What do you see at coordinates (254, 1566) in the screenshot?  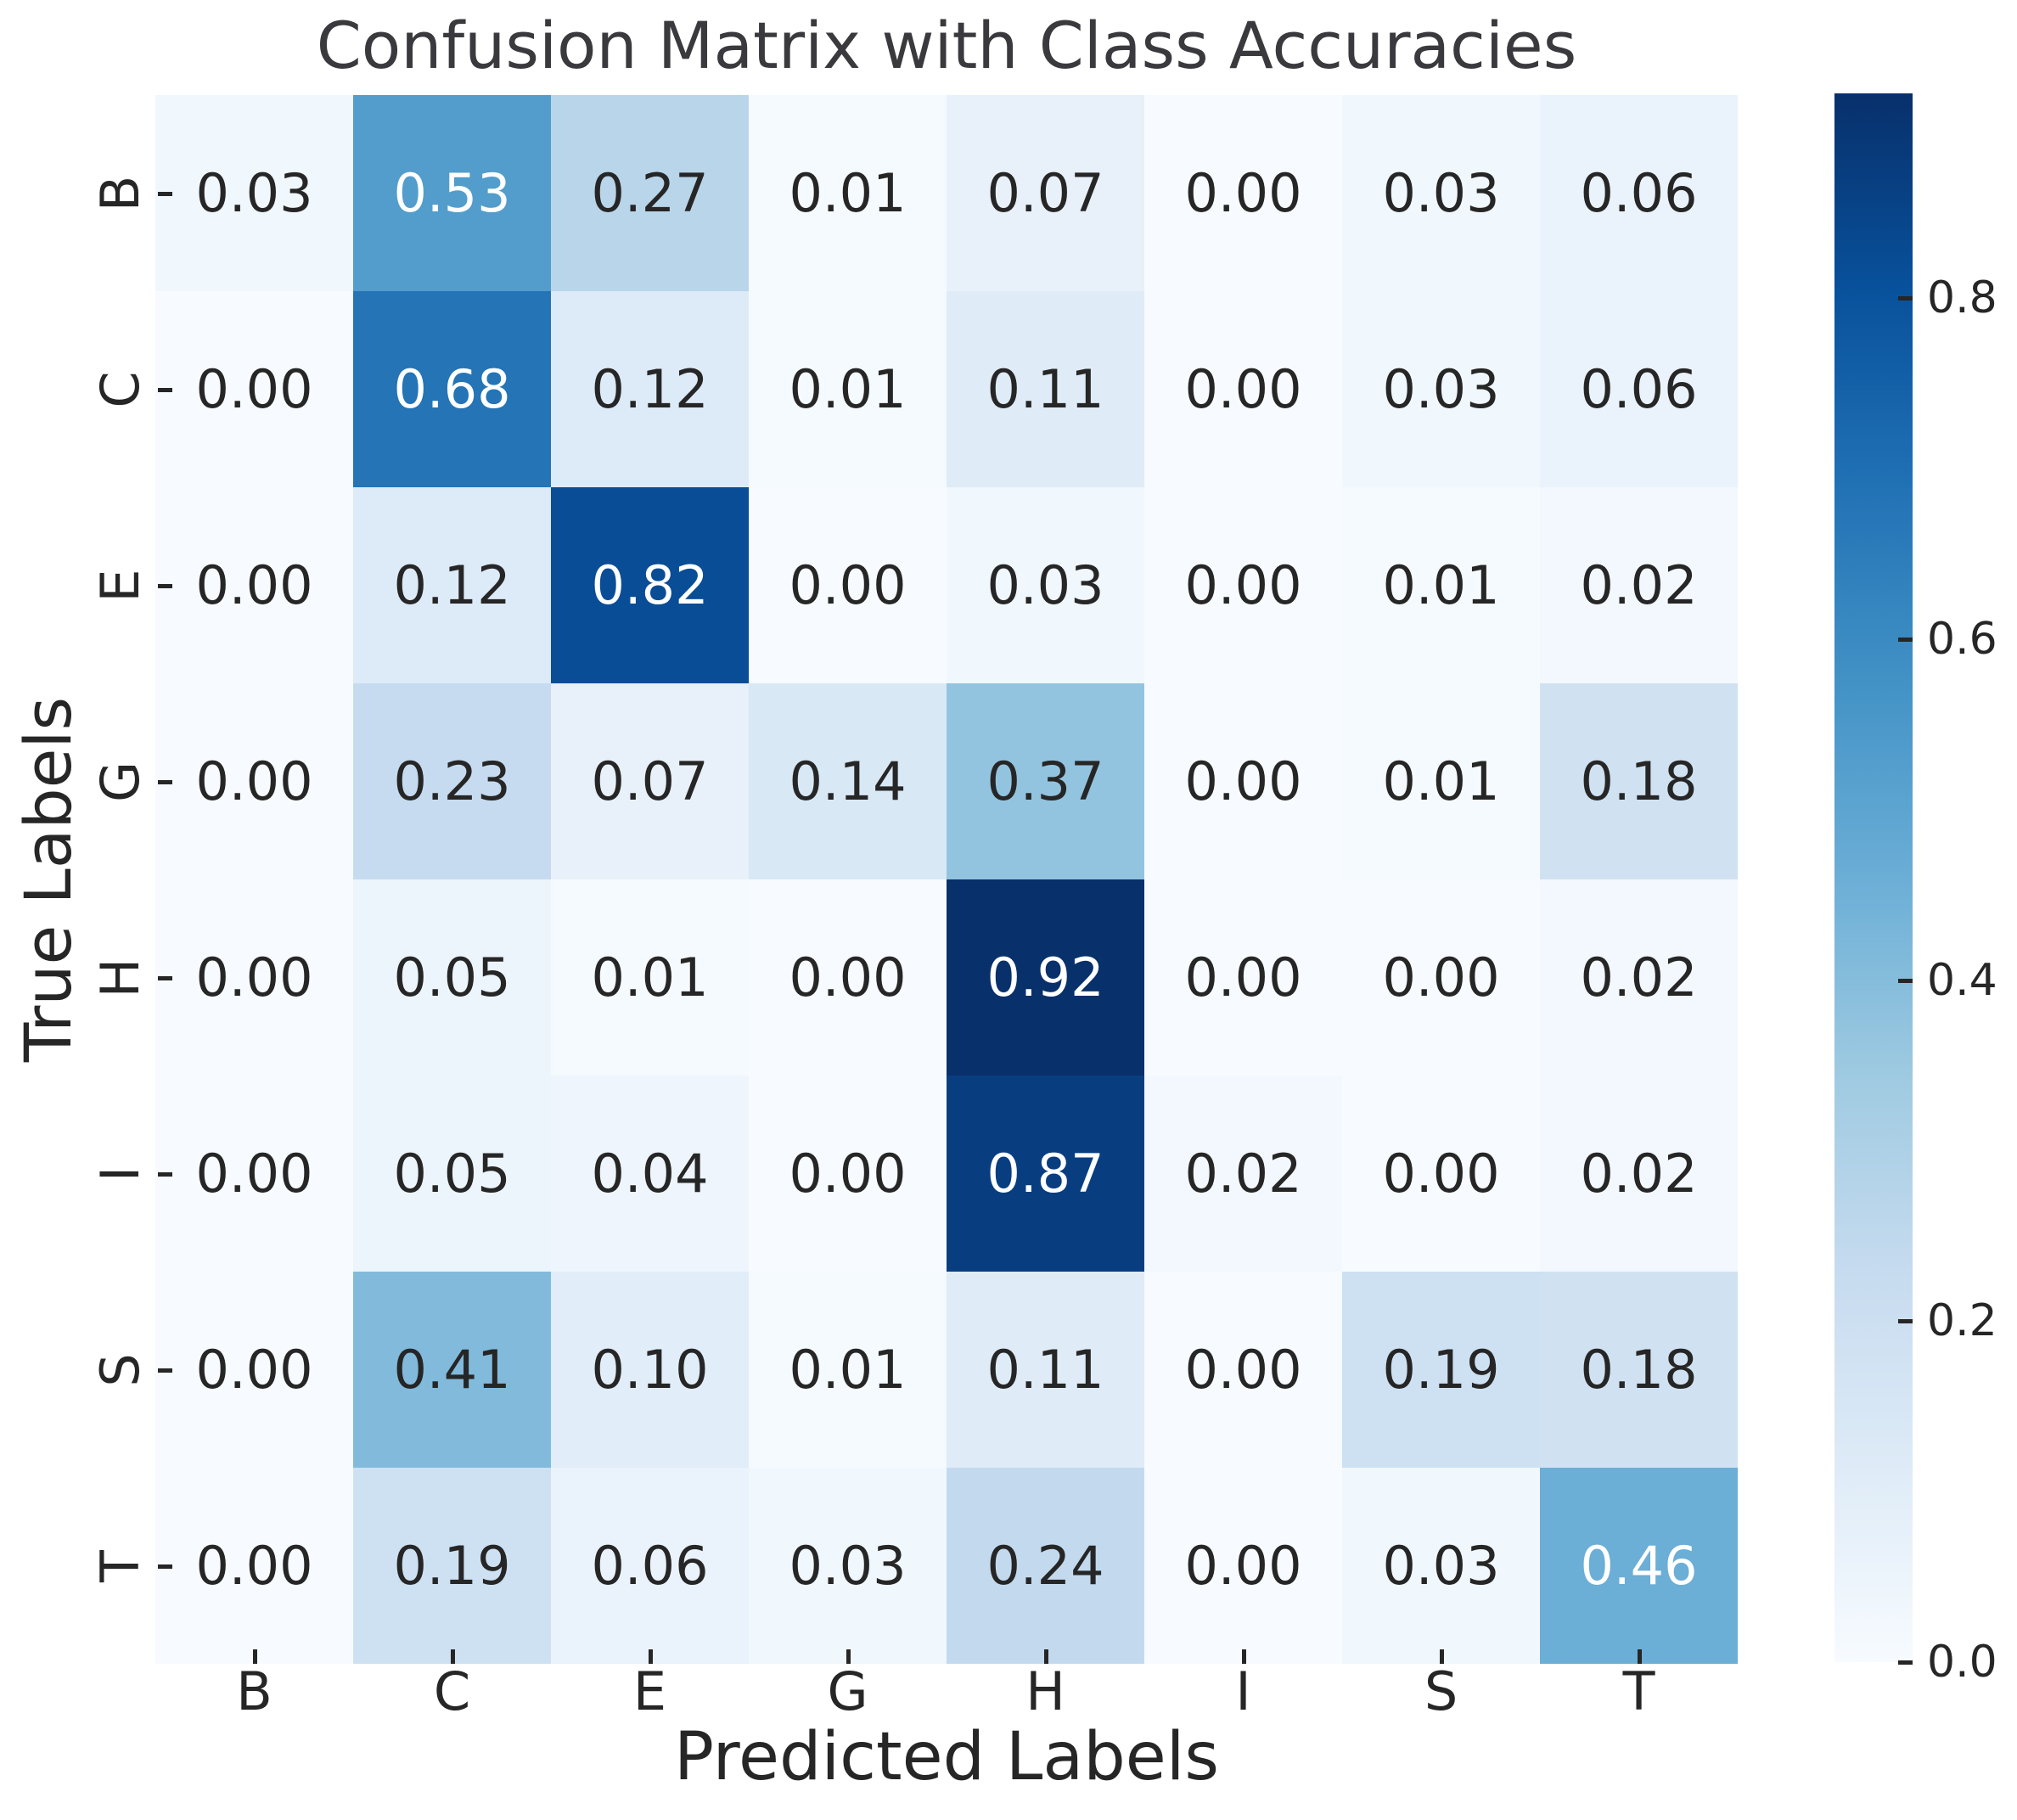 I see `heatmap-cell-T-B: 0.00` at bounding box center [254, 1566].